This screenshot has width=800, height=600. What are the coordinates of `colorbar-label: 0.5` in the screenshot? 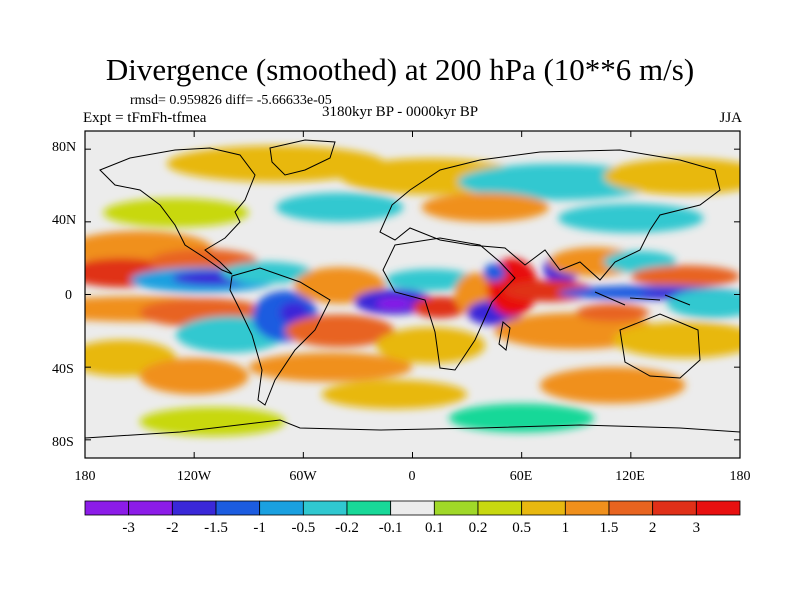 It's located at (522, 528).